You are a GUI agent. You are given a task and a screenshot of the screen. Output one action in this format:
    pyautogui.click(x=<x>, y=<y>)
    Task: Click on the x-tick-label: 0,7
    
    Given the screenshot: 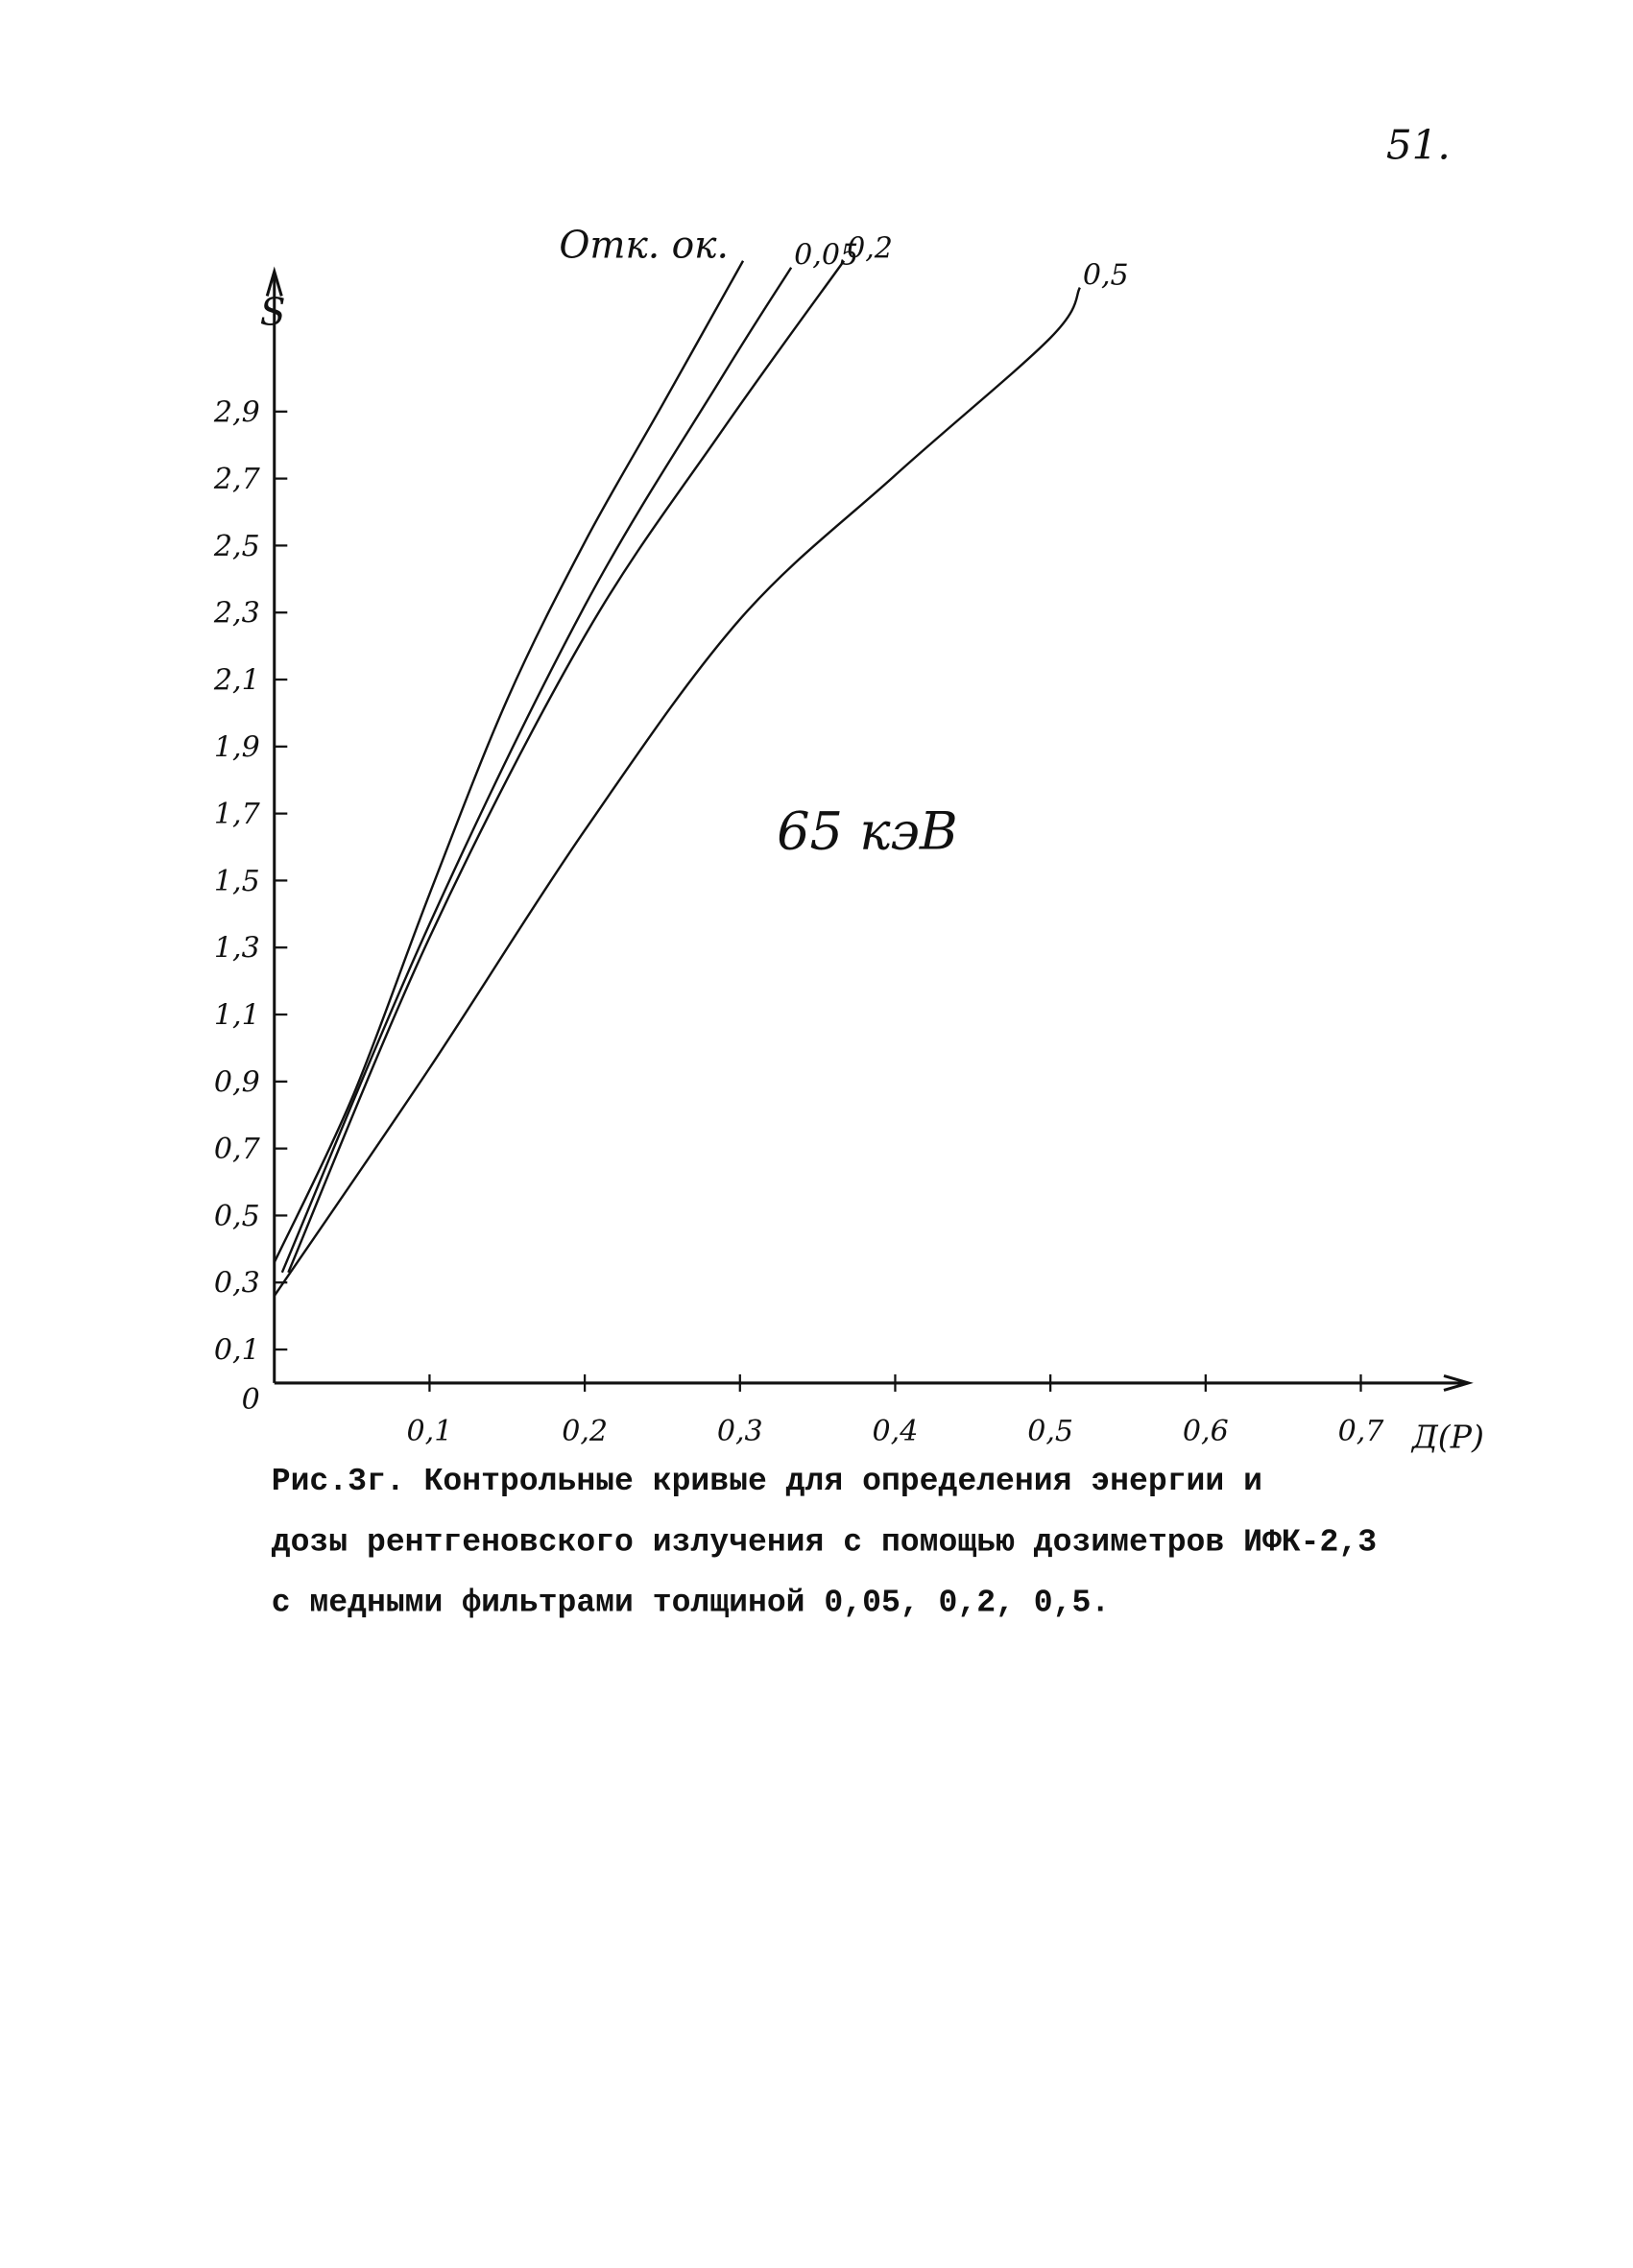 What is the action you would take?
    pyautogui.click(x=1362, y=1431)
    